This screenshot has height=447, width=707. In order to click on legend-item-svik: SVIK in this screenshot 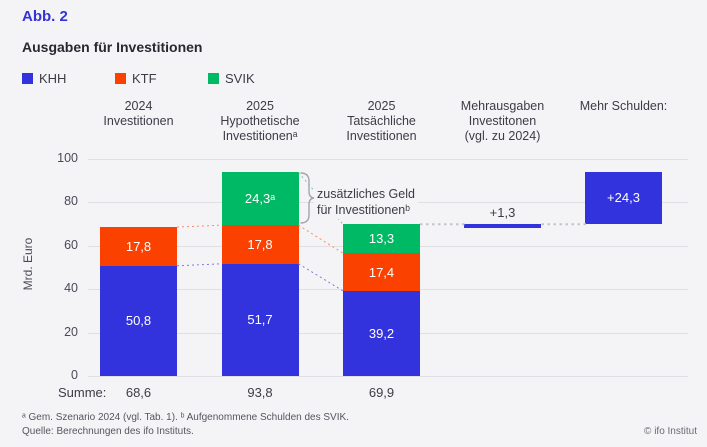, I will do `click(254, 78)`.